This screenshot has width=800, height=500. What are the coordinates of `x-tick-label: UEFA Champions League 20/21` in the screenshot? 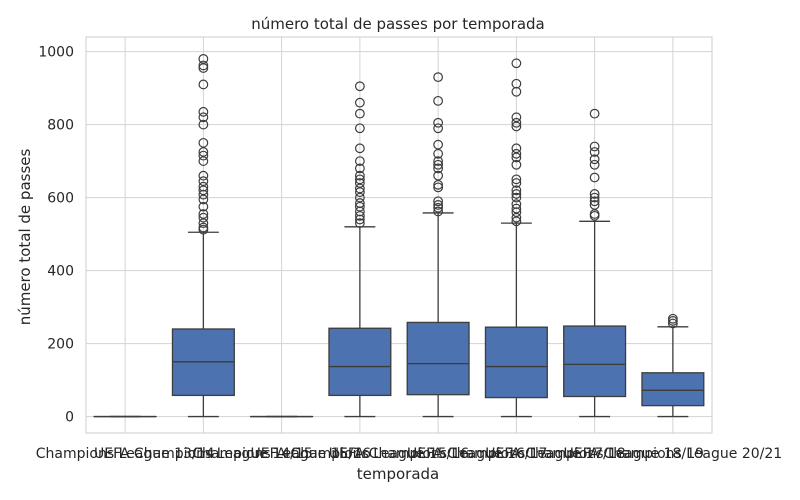 It's located at (673, 454).